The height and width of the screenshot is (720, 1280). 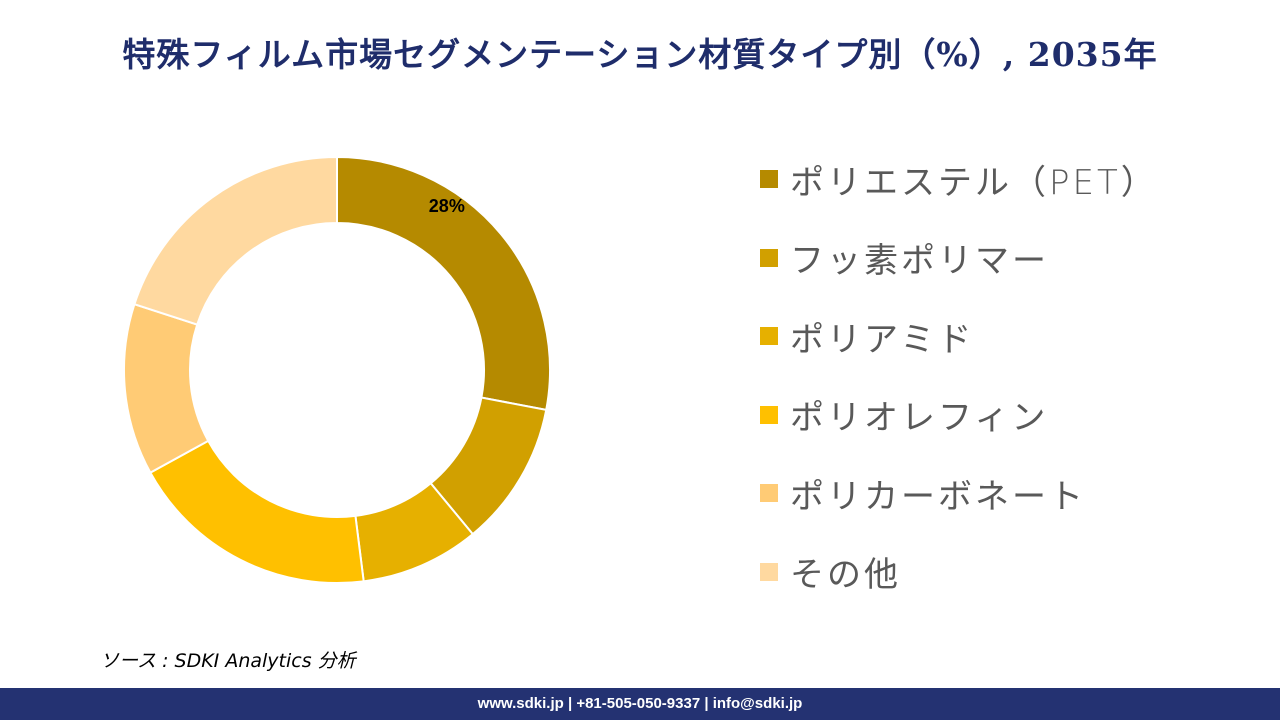 I want to click on legend-item: ポリアミド, so click(x=959, y=336).